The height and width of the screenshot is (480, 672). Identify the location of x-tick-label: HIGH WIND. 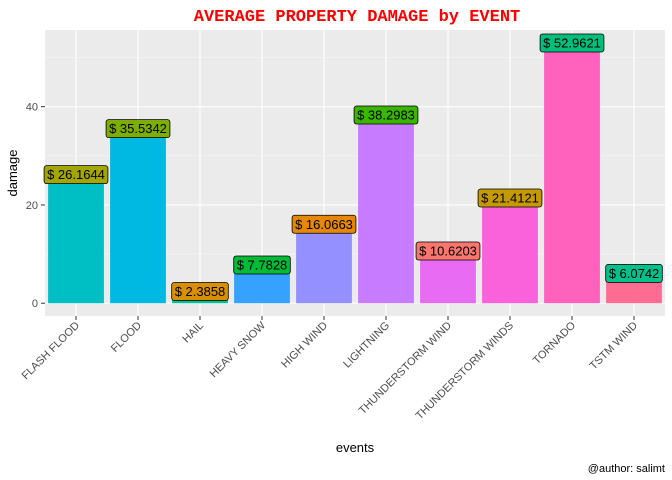
(304, 345).